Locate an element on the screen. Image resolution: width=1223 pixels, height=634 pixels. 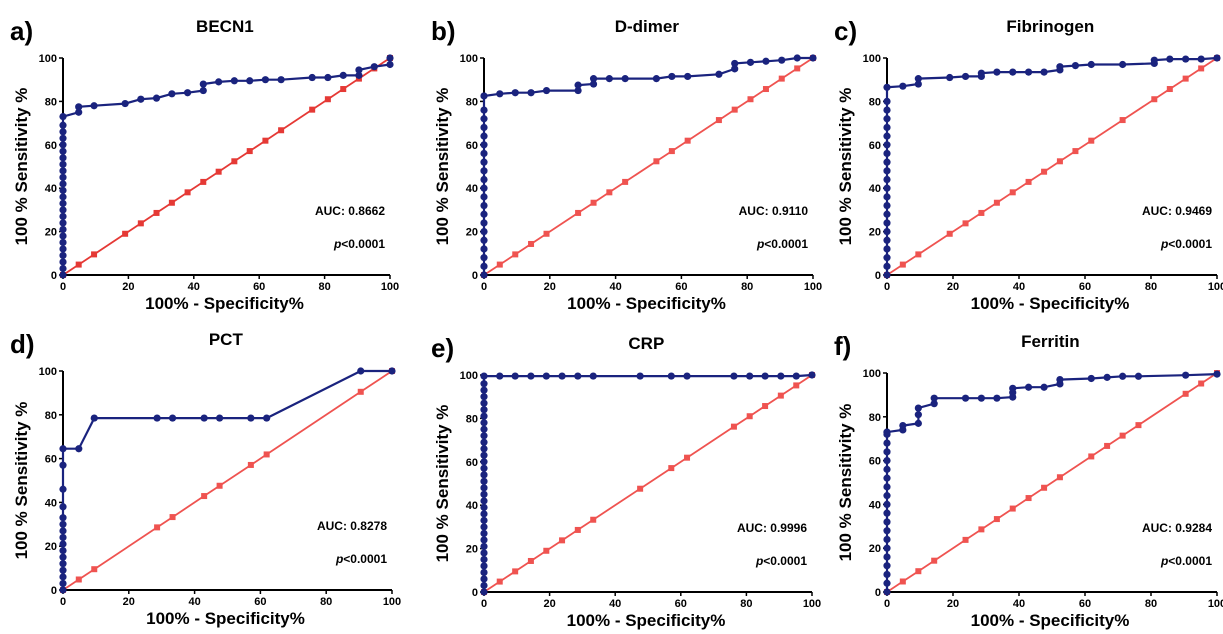
y-tick-label: 60 is located at coordinates (472, 146).